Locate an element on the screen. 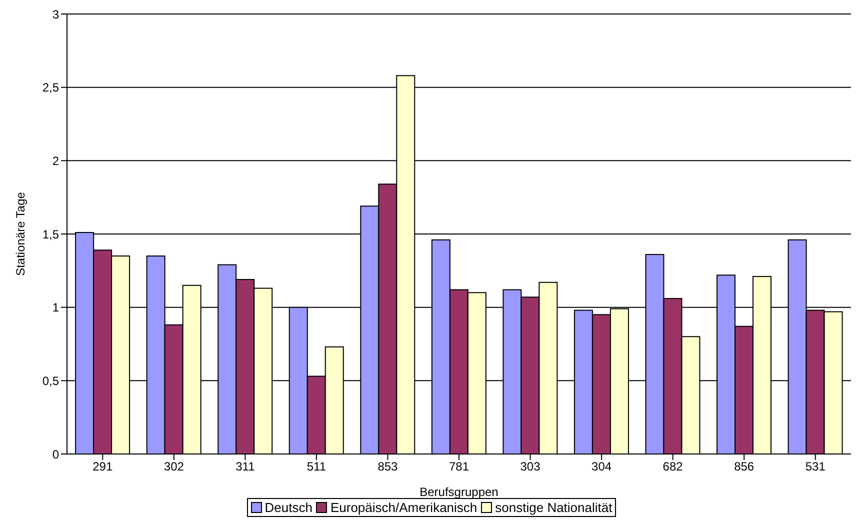  x-tick-label: 303 is located at coordinates (530, 467).